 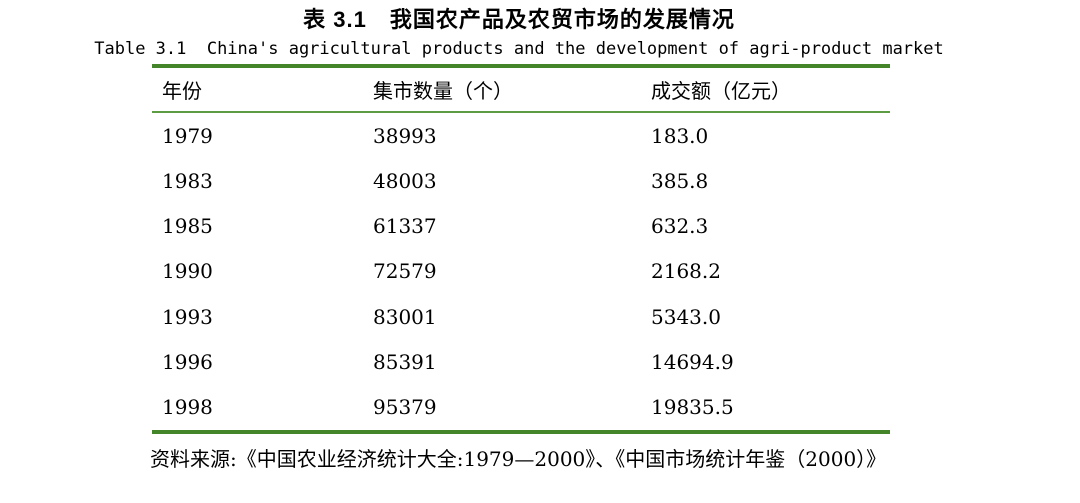 I want to click on market-count-value: 83001, so click(x=405, y=316).